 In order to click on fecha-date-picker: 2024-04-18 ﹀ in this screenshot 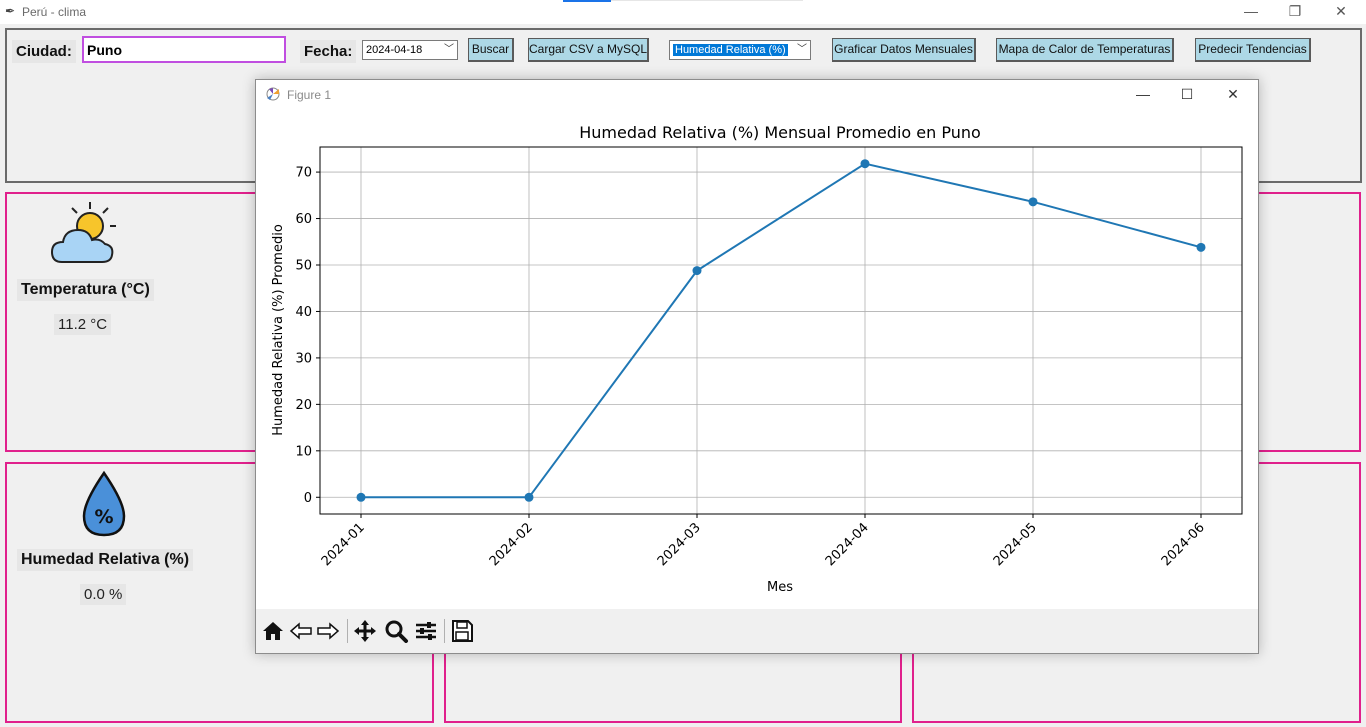, I will do `click(410, 50)`.